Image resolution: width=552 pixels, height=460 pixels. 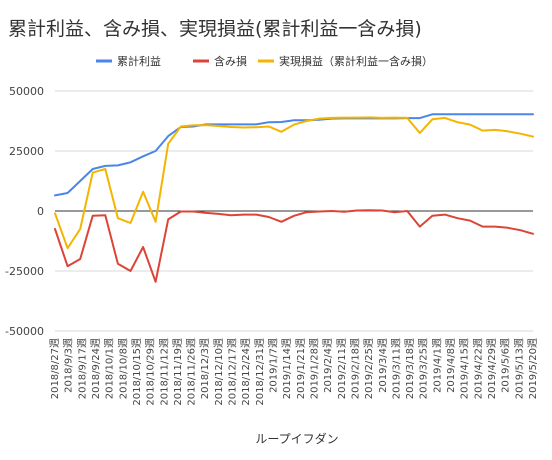 What do you see at coordinates (96, 368) in the screenshot?
I see `x-tick-label: 2018/9/24週` at bounding box center [96, 368].